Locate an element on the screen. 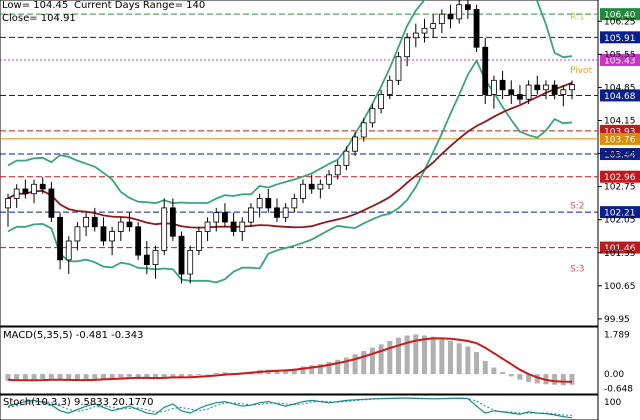  axis-tick-label: 102.75 is located at coordinates (620, 188).